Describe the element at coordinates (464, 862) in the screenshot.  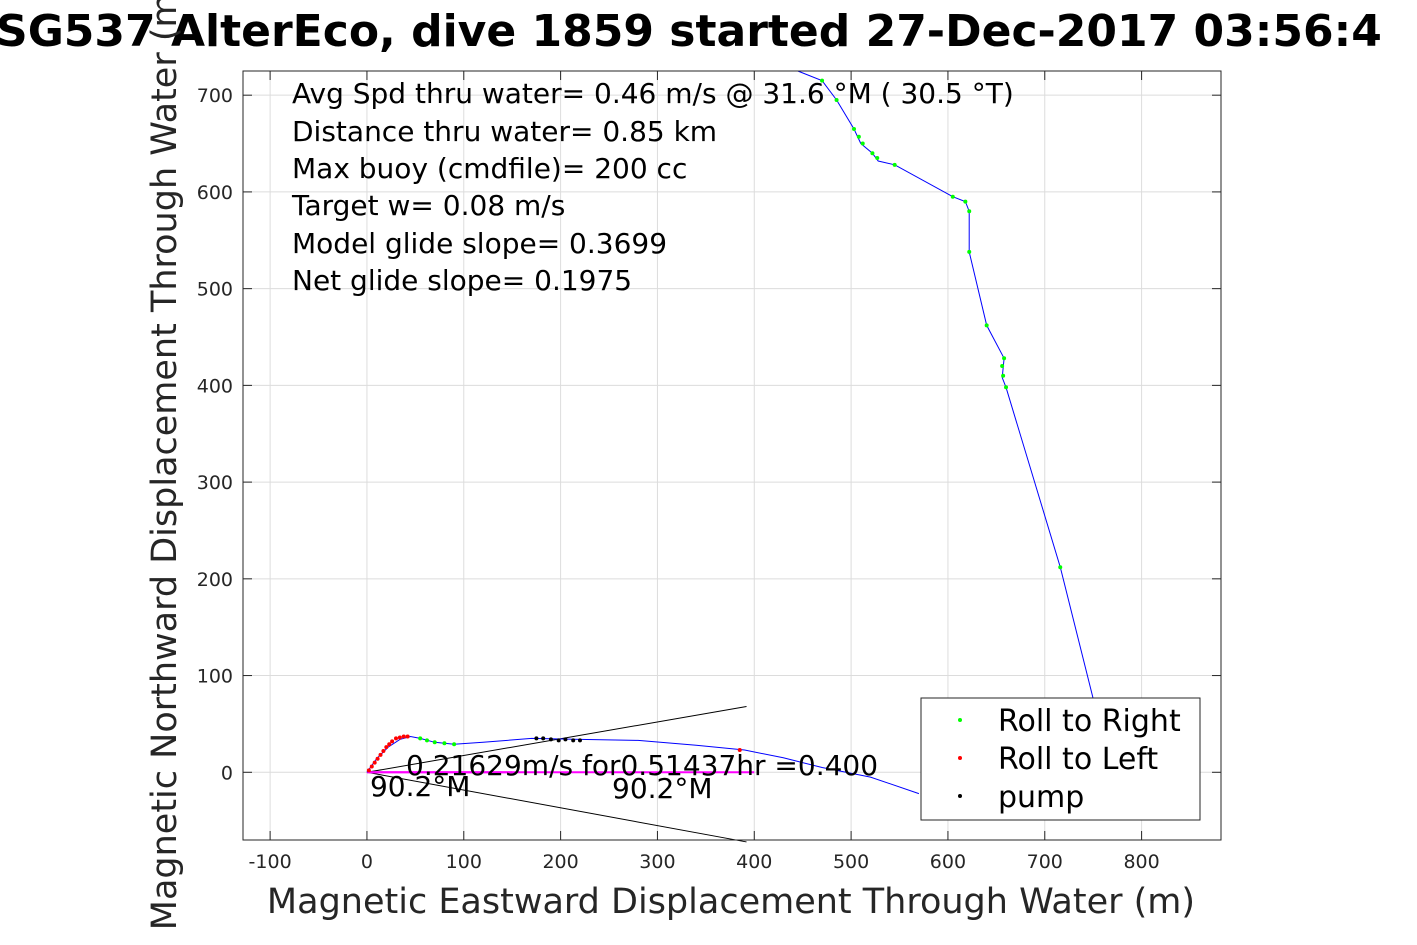
I see `x-tick-label: 100` at that location.